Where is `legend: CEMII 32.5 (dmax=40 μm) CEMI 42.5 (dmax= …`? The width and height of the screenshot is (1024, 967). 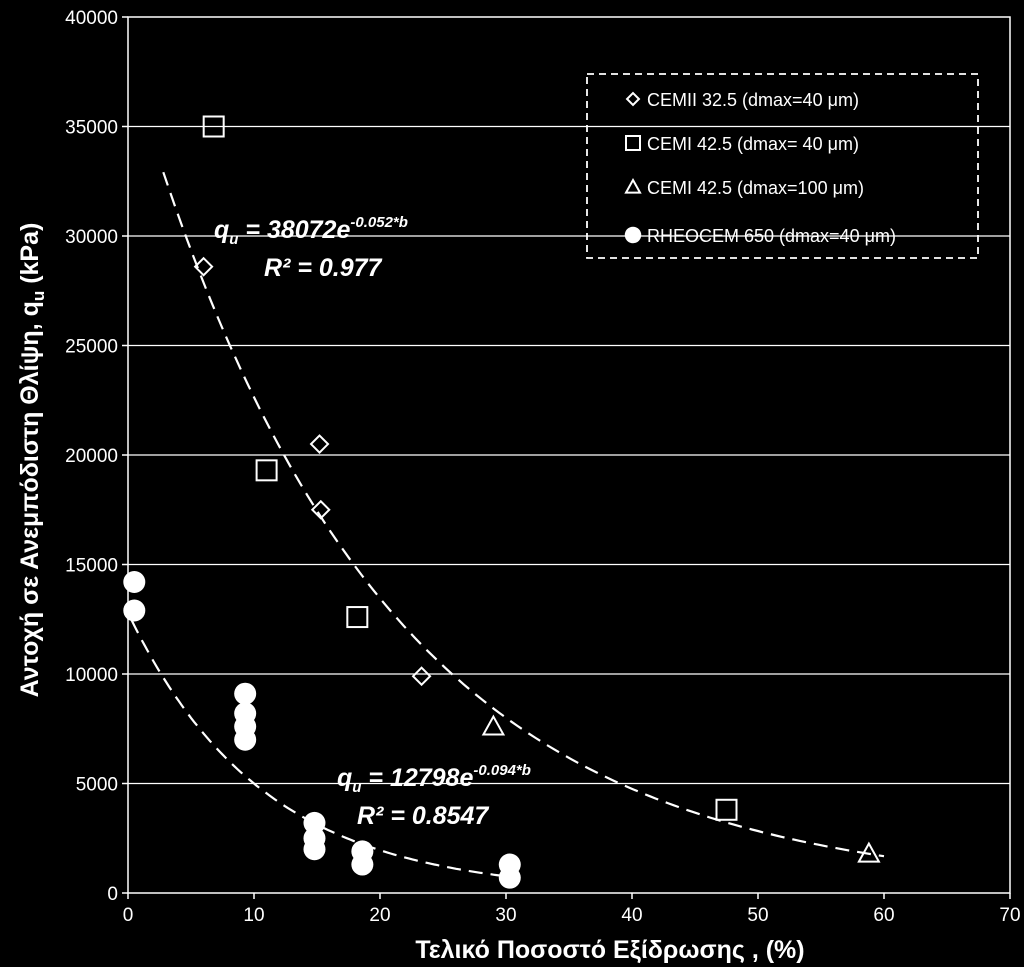
legend: CEMII 32.5 (dmax=40 μm) CEMI 42.5 (dmax= … is located at coordinates (782, 166).